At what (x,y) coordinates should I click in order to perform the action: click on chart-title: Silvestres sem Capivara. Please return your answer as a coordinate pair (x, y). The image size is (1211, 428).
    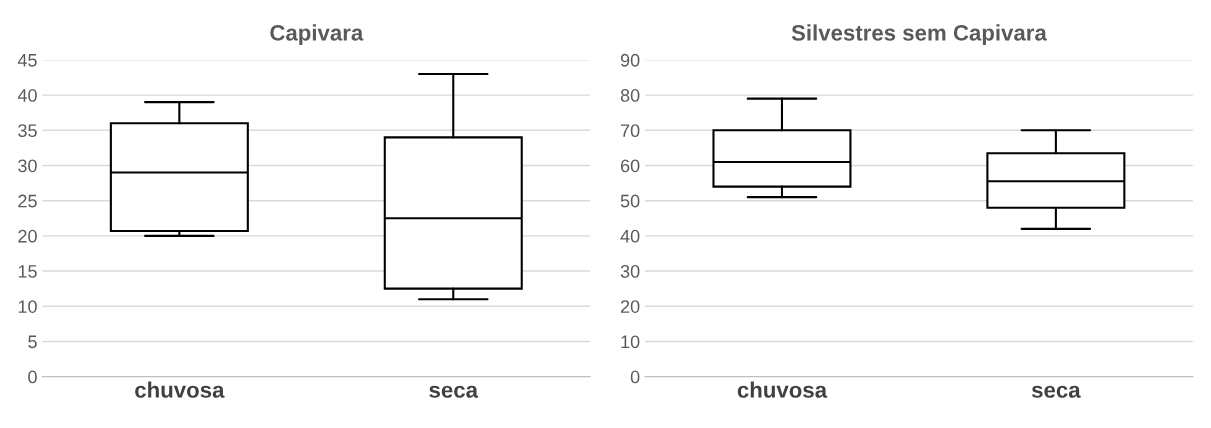
    Looking at the image, I should click on (919, 35).